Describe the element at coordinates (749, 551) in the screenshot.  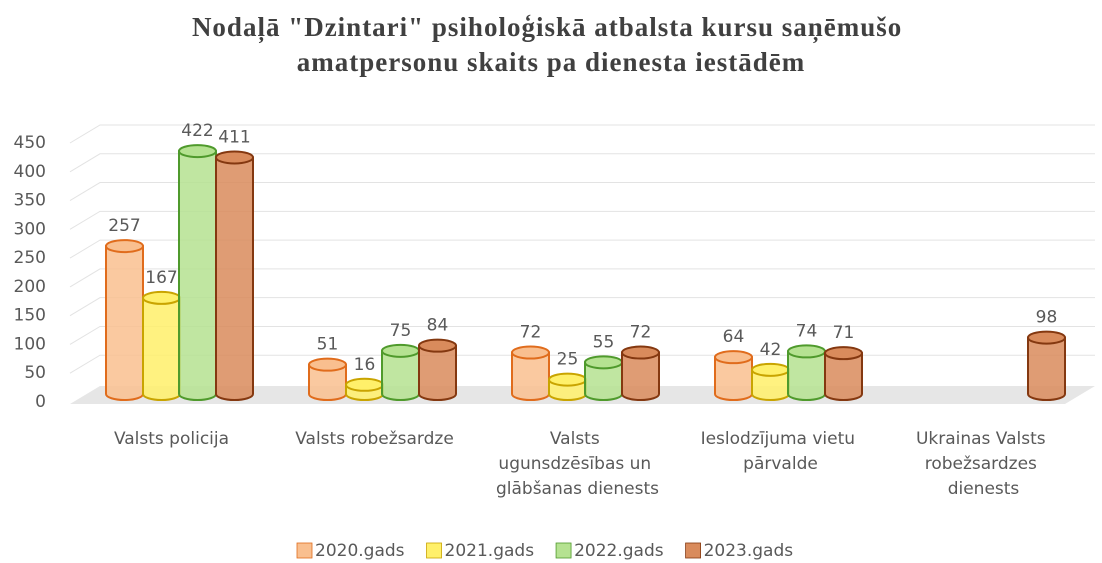
I see `legend-label: 2023.gads` at that location.